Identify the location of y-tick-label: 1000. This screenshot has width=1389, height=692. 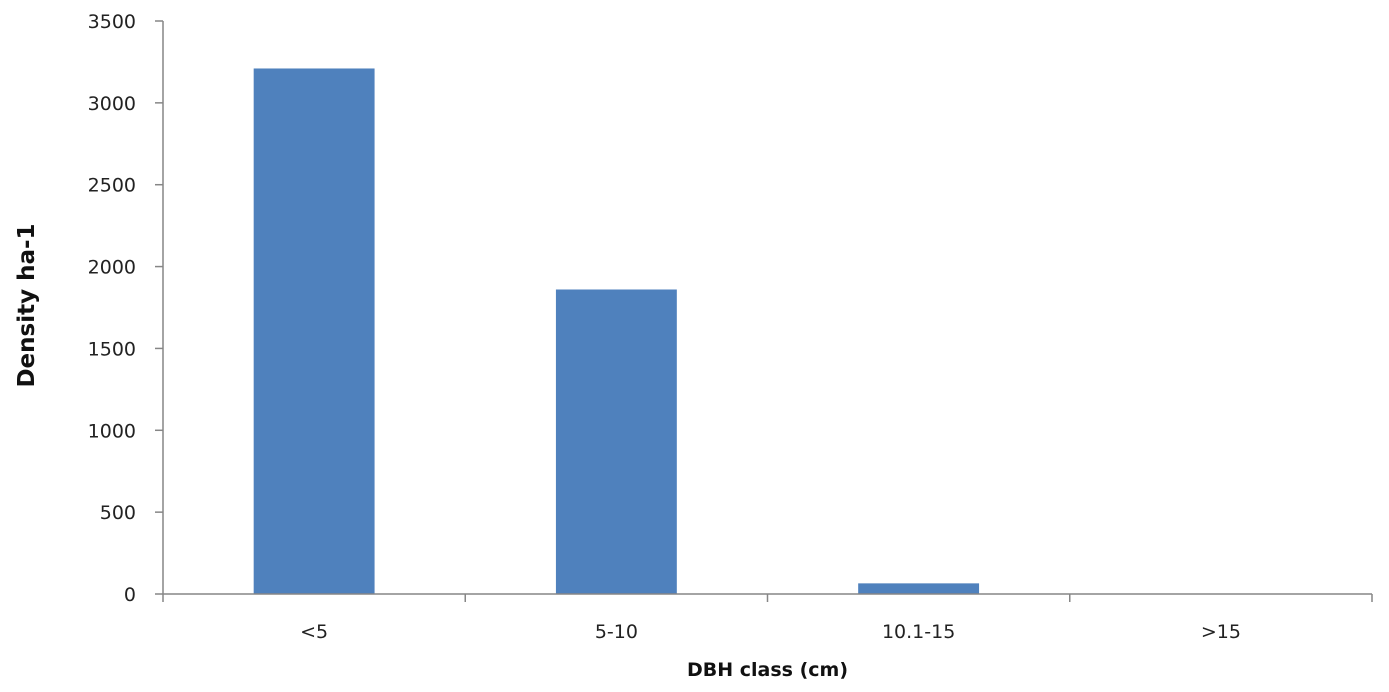
(112, 431).